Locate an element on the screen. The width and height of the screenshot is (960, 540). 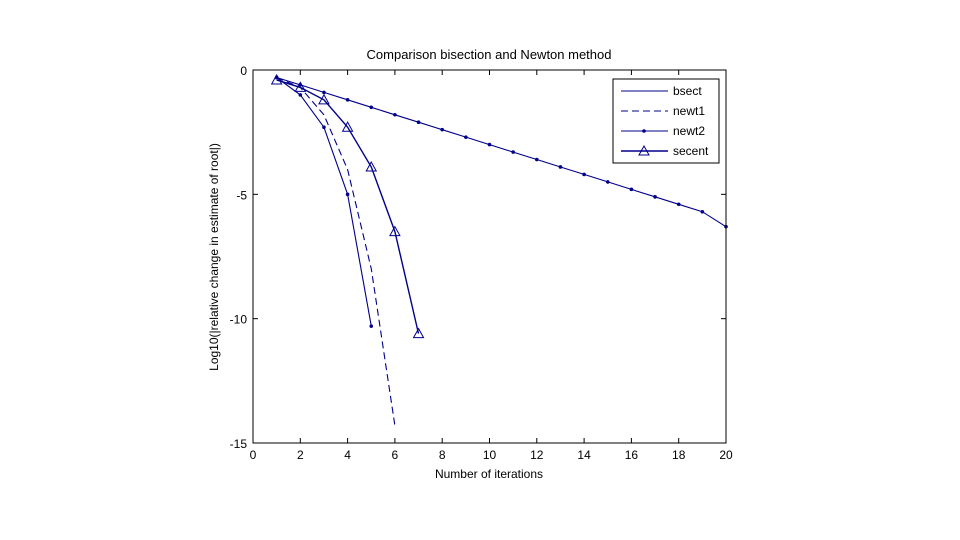
y-tick-label: -10 is located at coordinates (239, 320).